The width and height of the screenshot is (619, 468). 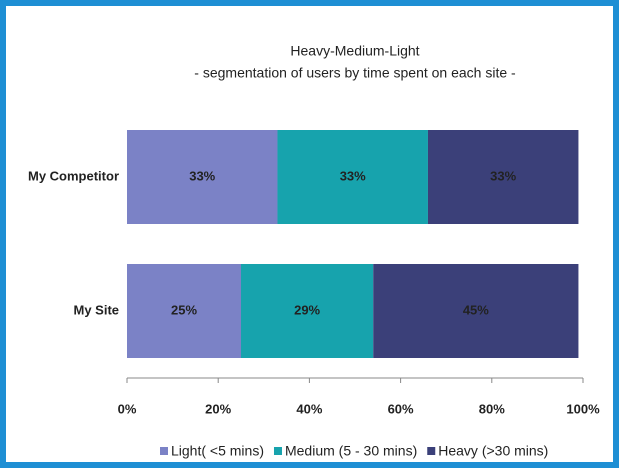 I want to click on x-tick-label: 100%, so click(x=583, y=408).